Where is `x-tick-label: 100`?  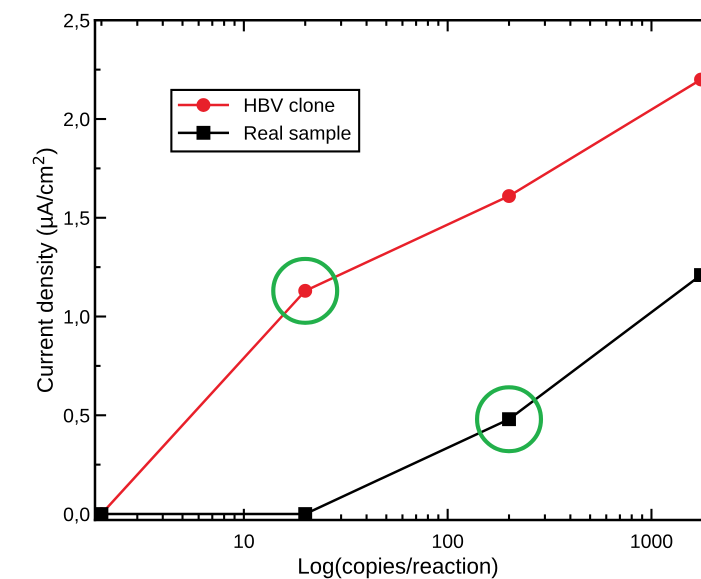
x-tick-label: 100 is located at coordinates (448, 541).